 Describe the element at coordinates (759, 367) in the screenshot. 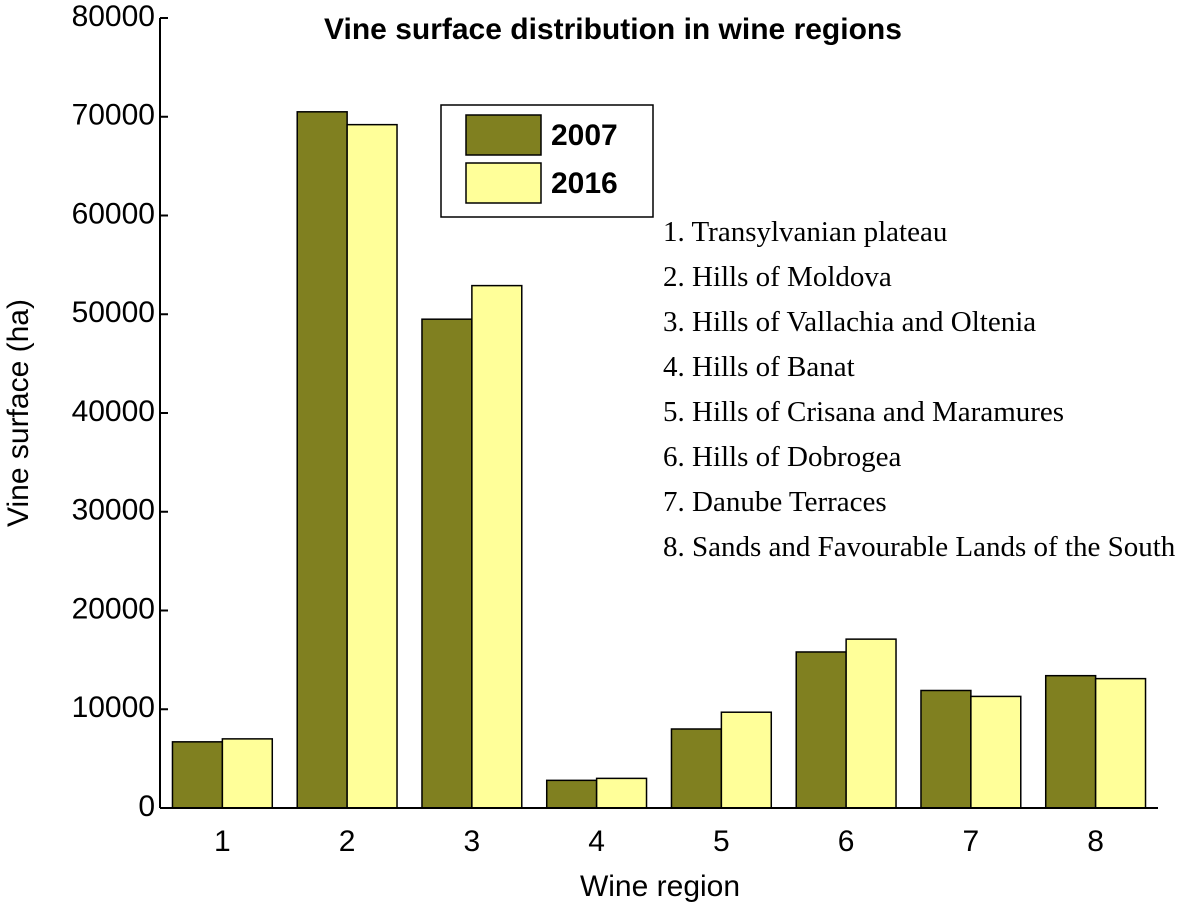

I see `region-note: 4. Hills of Banat` at that location.